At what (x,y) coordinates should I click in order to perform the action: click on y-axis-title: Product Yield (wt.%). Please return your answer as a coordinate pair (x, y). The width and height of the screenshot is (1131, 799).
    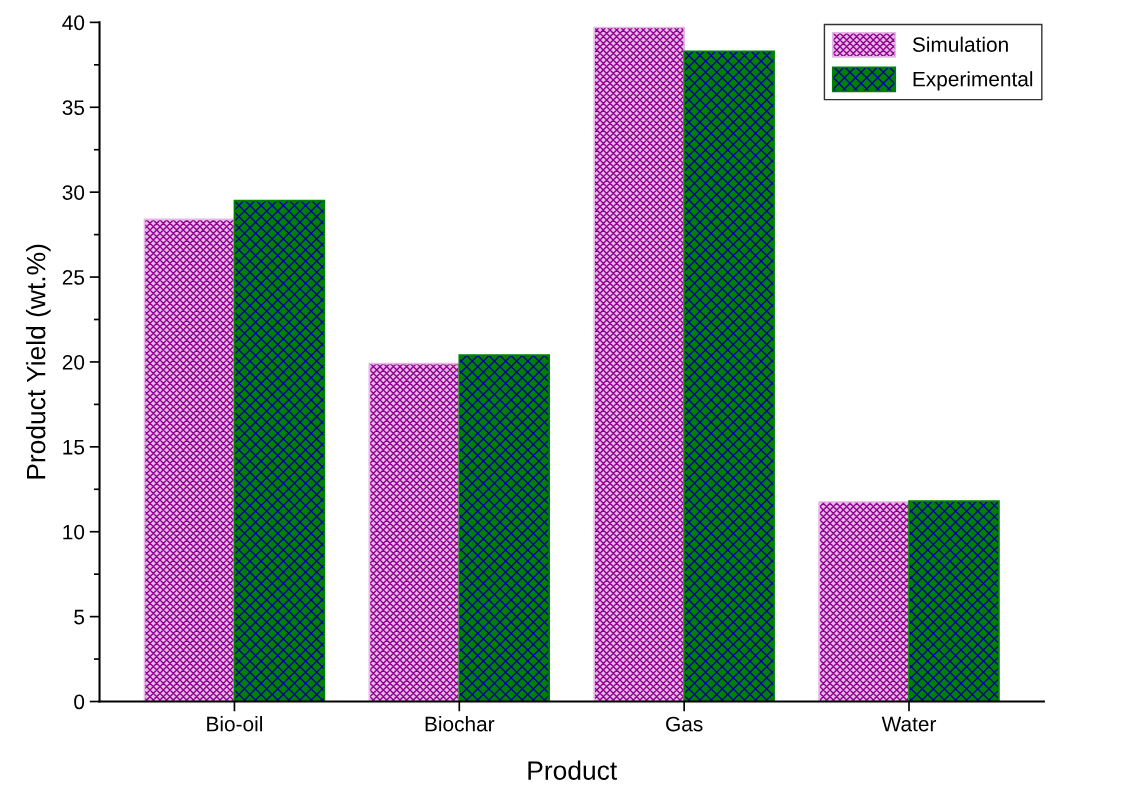
    Looking at the image, I should click on (38, 361).